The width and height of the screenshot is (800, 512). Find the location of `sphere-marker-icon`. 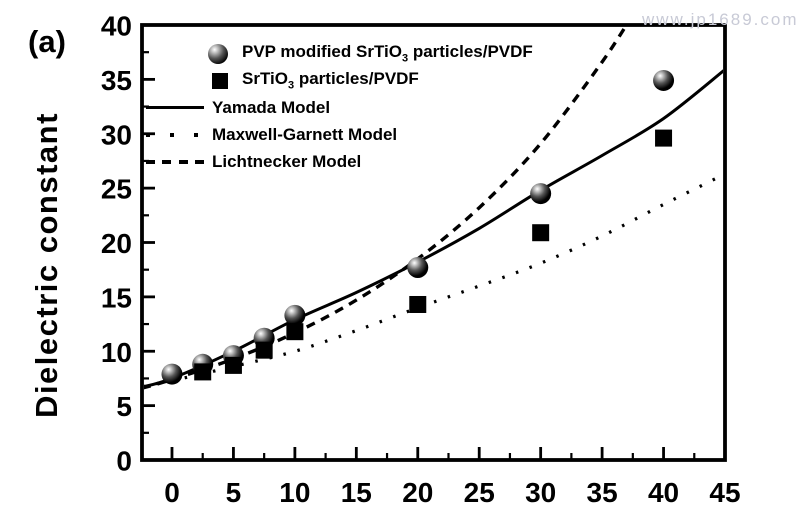

sphere-marker-icon is located at coordinates (187, 53).